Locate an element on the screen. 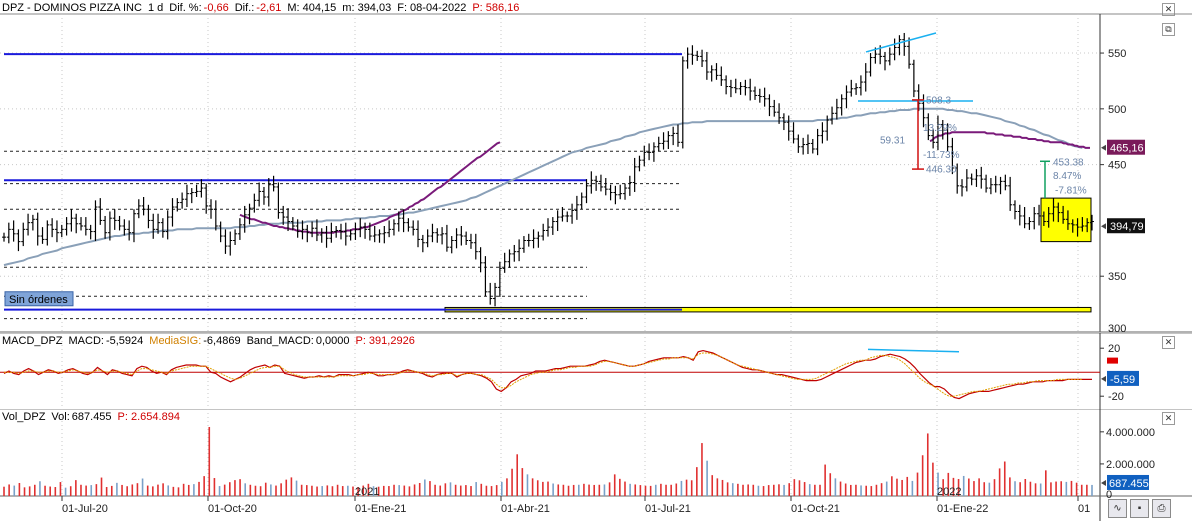 Image resolution: width=1192 pixels, height=521 pixels. dif-pct-value: -0,66 is located at coordinates (216, 8).